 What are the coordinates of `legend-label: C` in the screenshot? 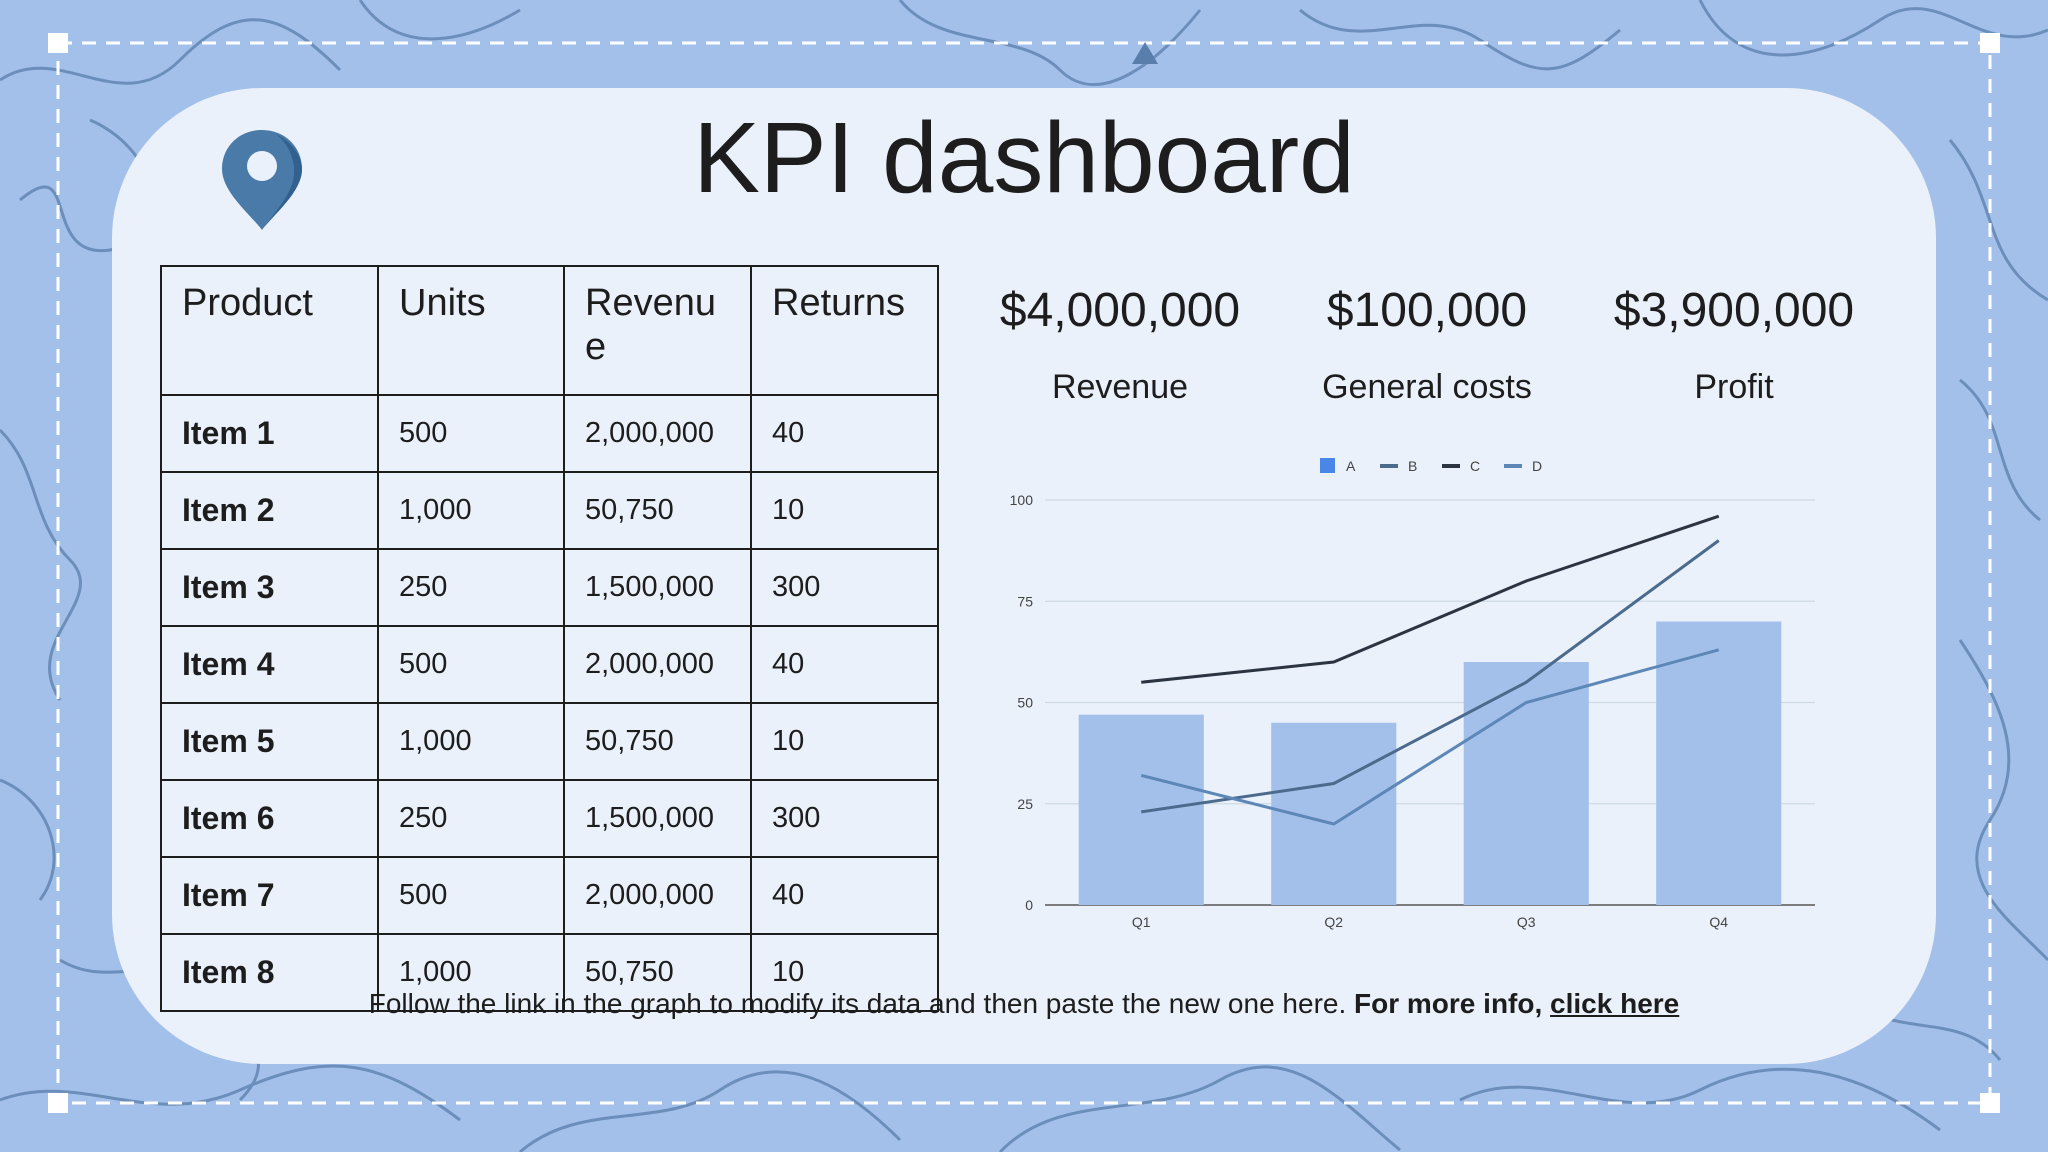 It's located at (1475, 466).